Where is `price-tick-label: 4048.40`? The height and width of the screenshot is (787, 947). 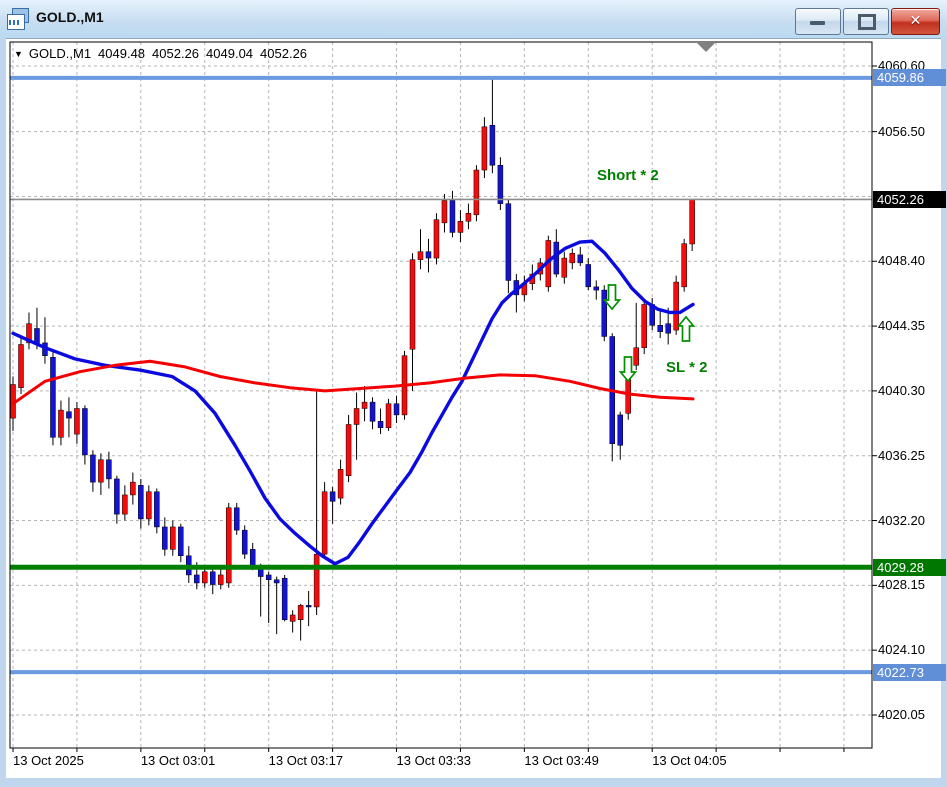 price-tick-label: 4048.40 is located at coordinates (901, 261).